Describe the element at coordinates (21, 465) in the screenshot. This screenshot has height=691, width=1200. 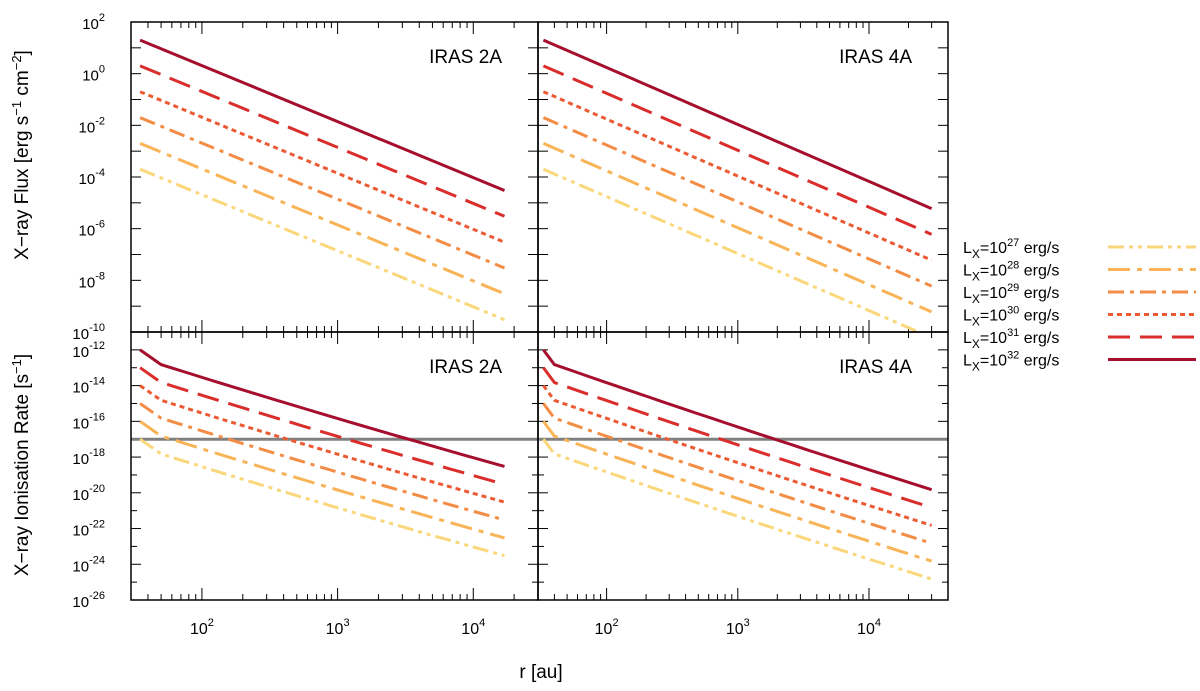
I see `y-axis-label-ionisation: X−ray Ionisation Rate [s−1]` at that location.